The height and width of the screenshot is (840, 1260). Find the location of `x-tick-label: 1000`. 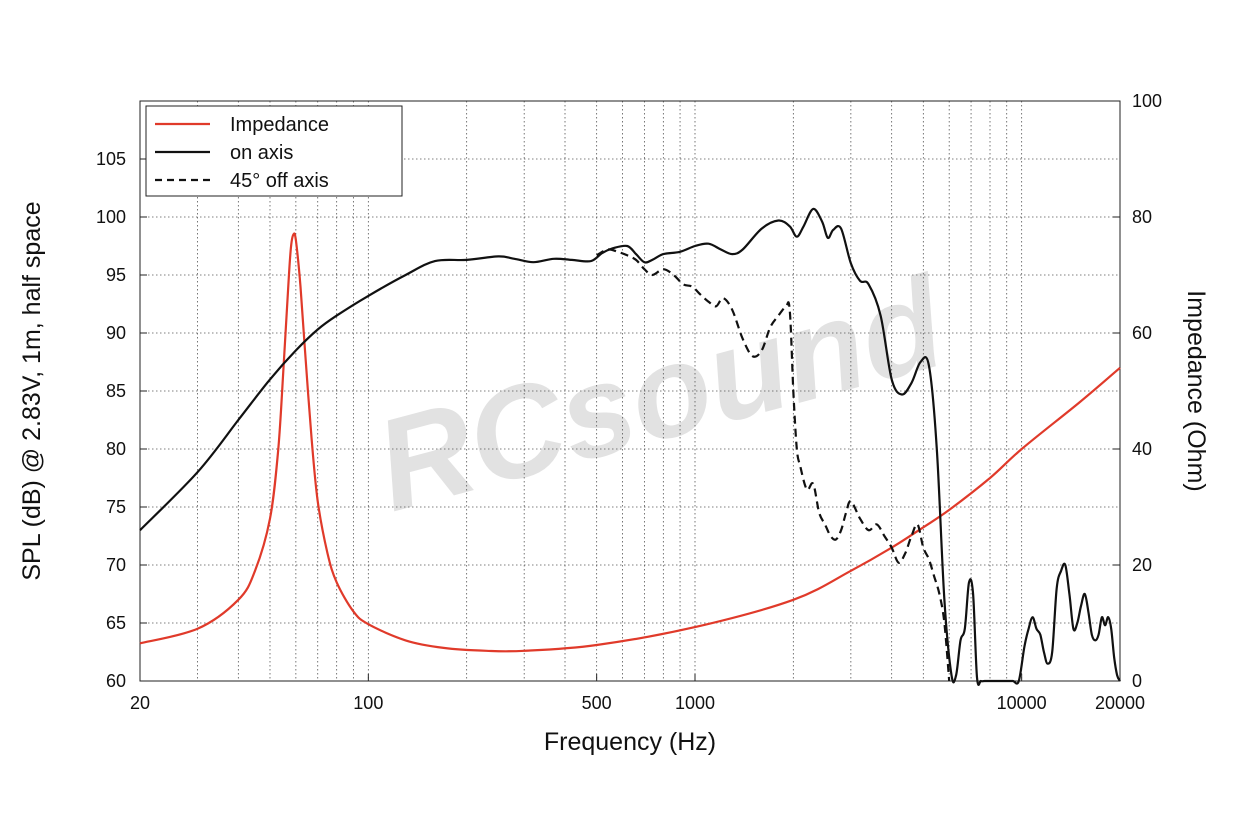

x-tick-label: 1000 is located at coordinates (695, 703).